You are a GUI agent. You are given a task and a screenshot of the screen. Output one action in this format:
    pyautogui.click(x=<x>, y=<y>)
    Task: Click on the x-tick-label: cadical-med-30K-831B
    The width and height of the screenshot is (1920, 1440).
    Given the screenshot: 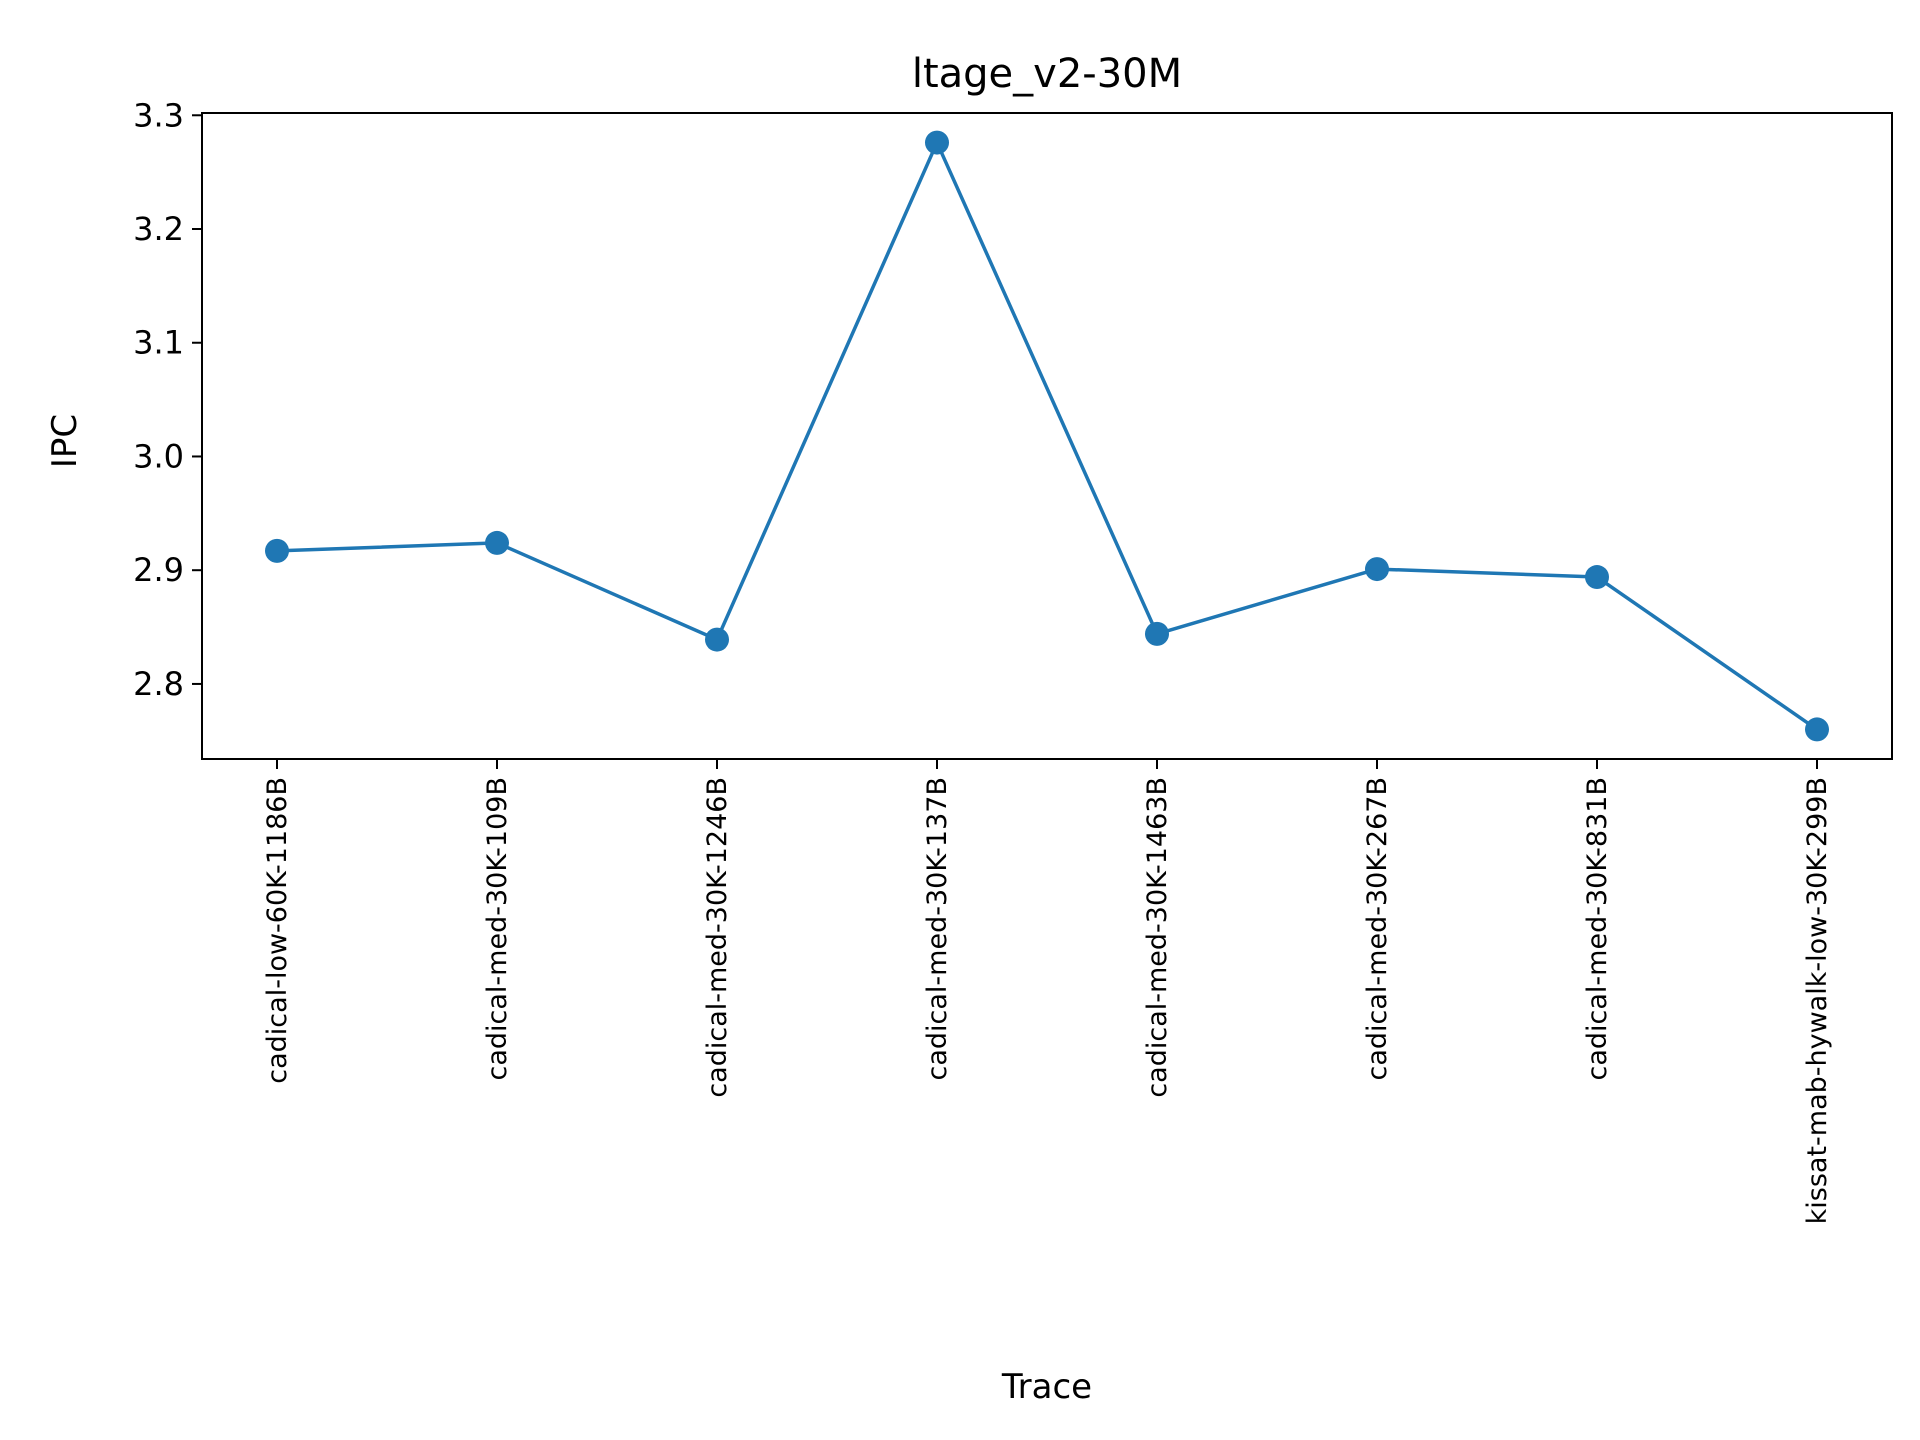 What is the action you would take?
    pyautogui.click(x=1597, y=929)
    